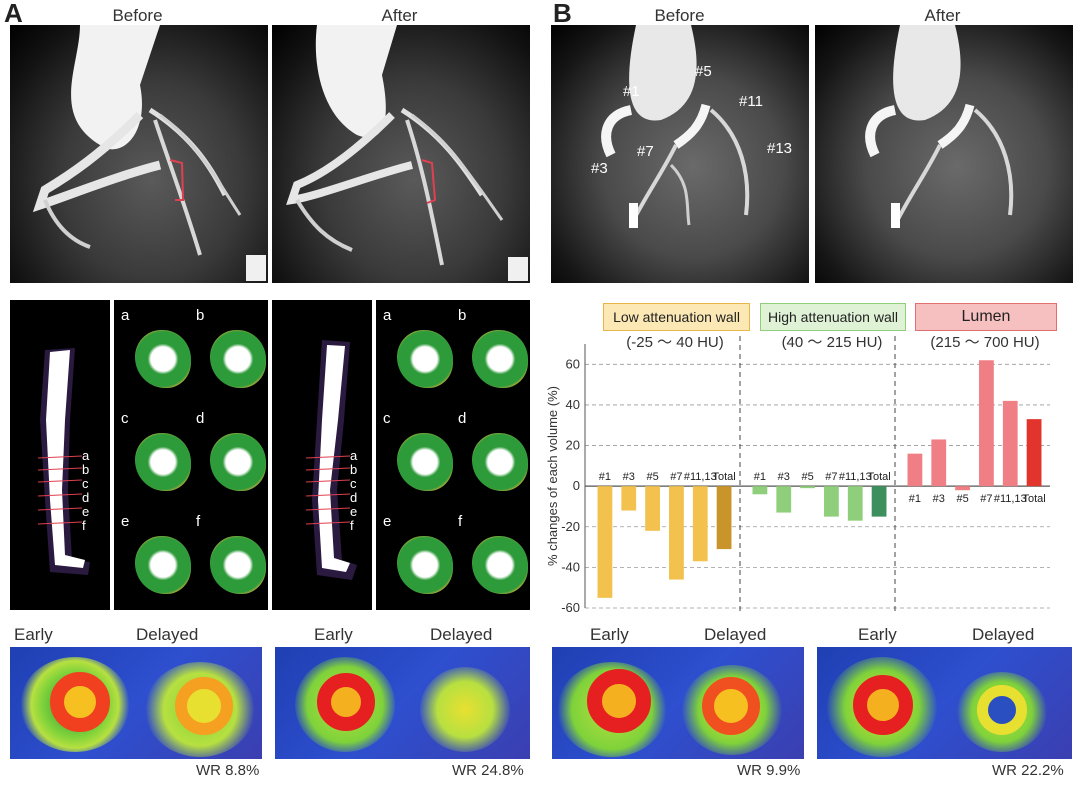 The image size is (1080, 785). Describe the element at coordinates (552, 476) in the screenshot. I see `y-axis-label: % changes of each volume (%)` at that location.